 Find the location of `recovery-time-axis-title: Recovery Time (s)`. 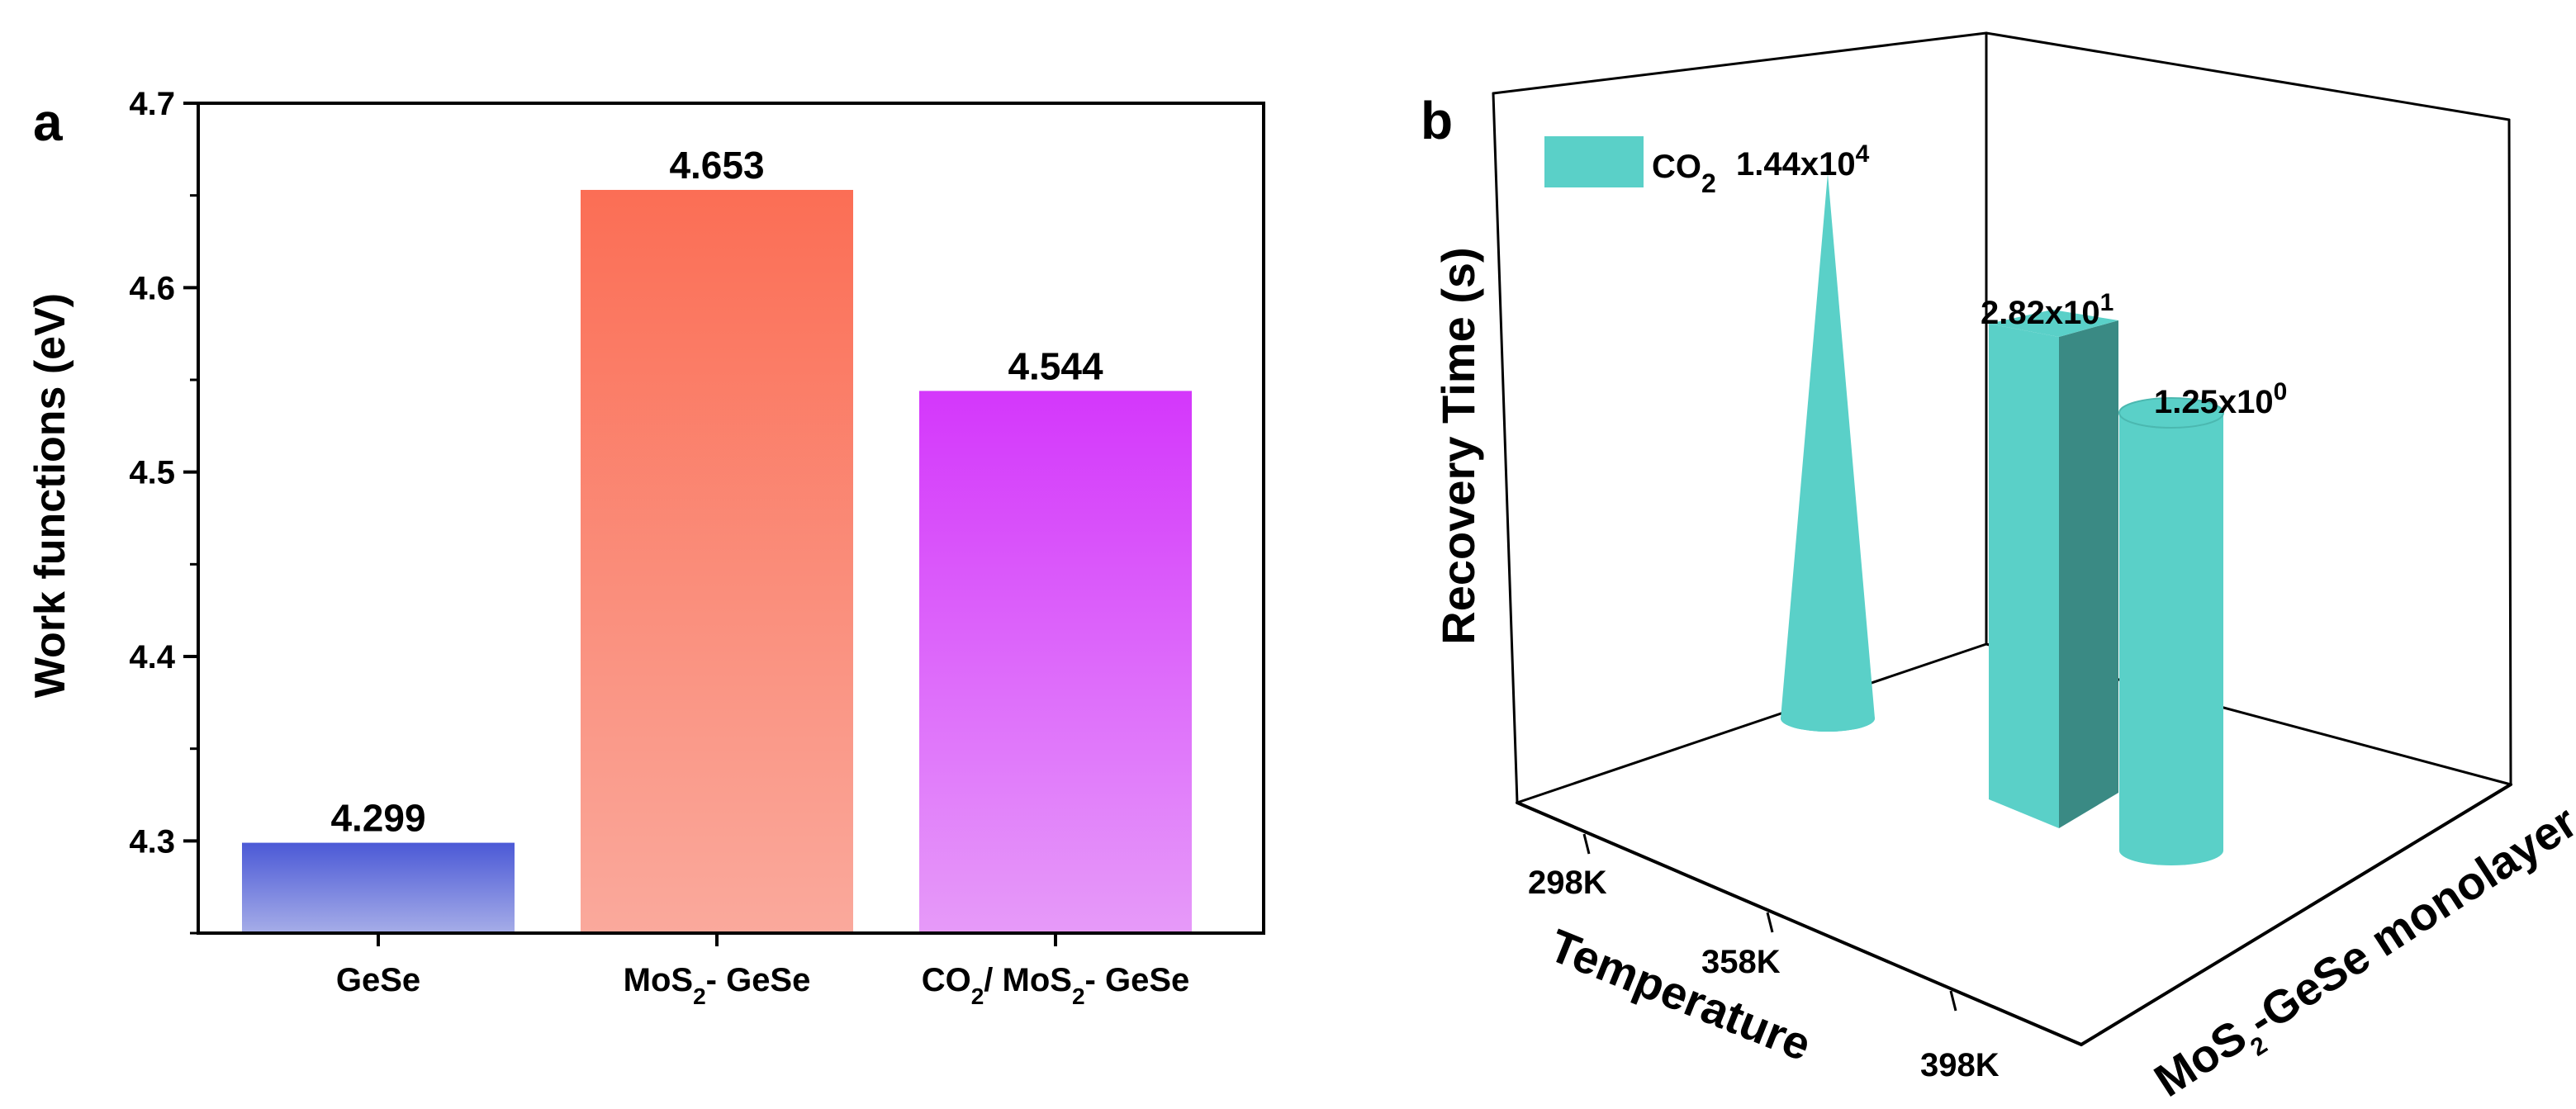

recovery-time-axis-title: Recovery Time (s) is located at coordinates (1458, 445).